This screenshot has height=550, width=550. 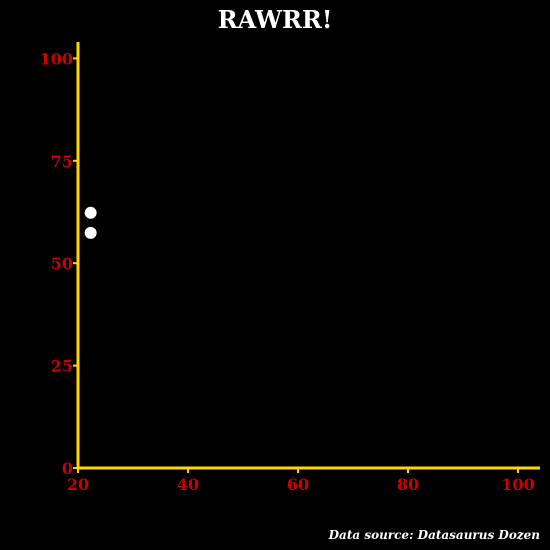 I want to click on data-source-caption: Data source: Datasaurus Dozen, so click(x=434, y=535).